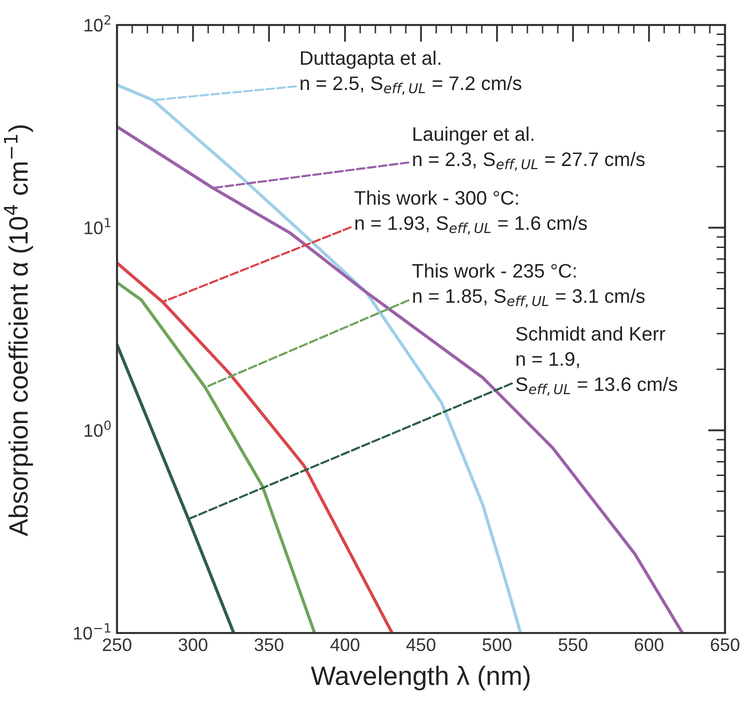 Image resolution: width=746 pixels, height=726 pixels. Describe the element at coordinates (420, 678) in the screenshot. I see `x-axis-title: Wavelength λ (nm)` at that location.